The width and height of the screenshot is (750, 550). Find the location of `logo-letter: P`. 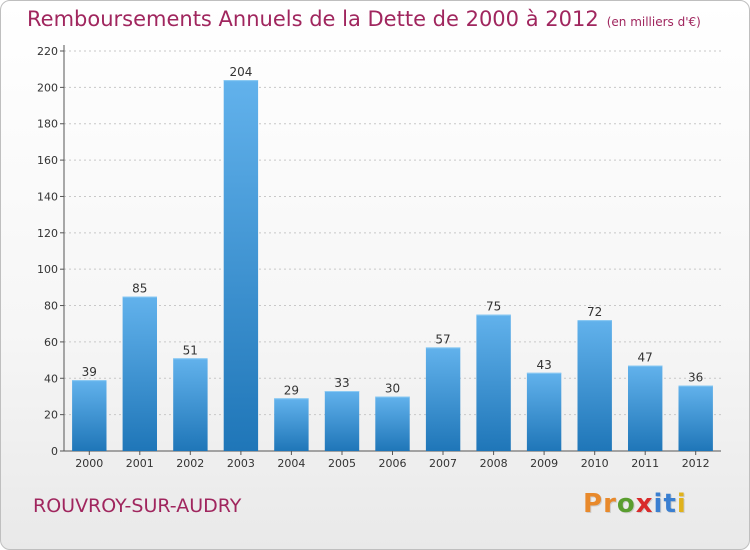

logo-letter: P is located at coordinates (593, 504).